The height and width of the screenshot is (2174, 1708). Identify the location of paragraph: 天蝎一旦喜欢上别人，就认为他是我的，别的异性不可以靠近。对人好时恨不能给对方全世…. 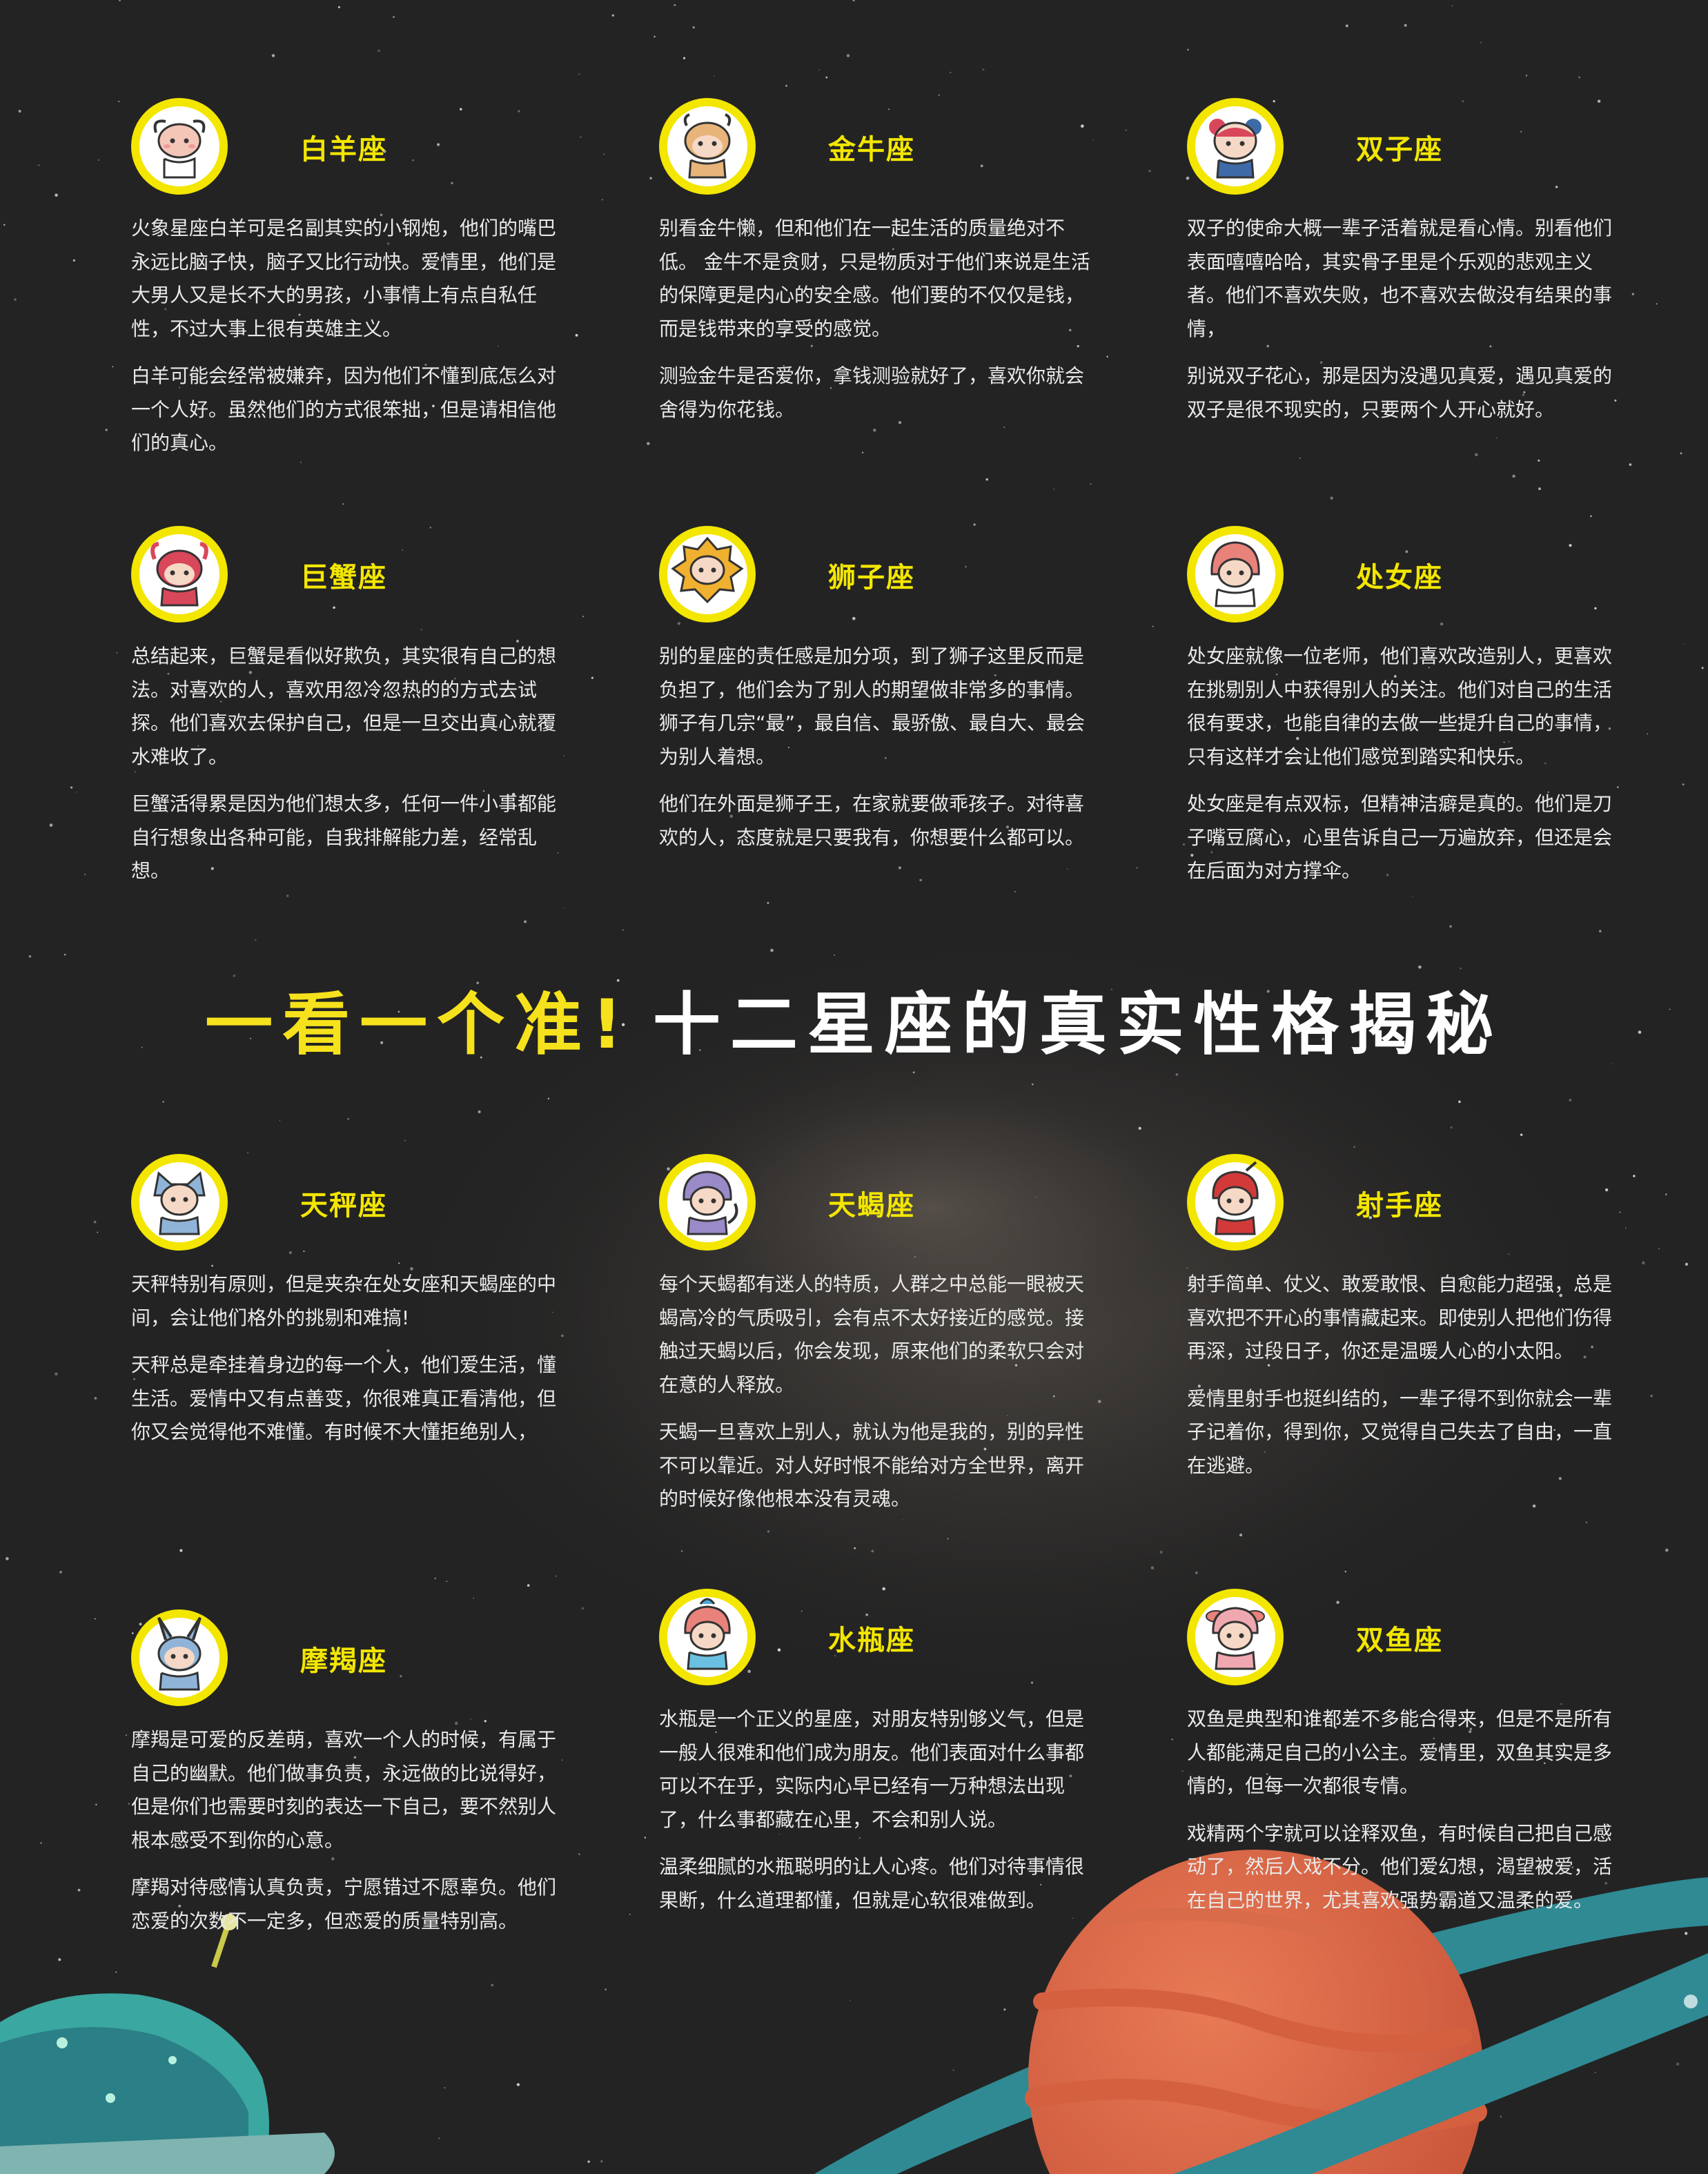
(872, 1465).